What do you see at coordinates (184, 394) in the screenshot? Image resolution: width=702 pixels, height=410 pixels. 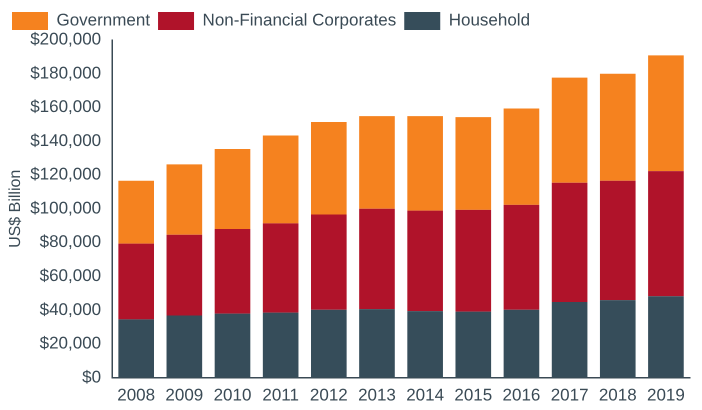 I see `x-tick-label: 2009` at bounding box center [184, 394].